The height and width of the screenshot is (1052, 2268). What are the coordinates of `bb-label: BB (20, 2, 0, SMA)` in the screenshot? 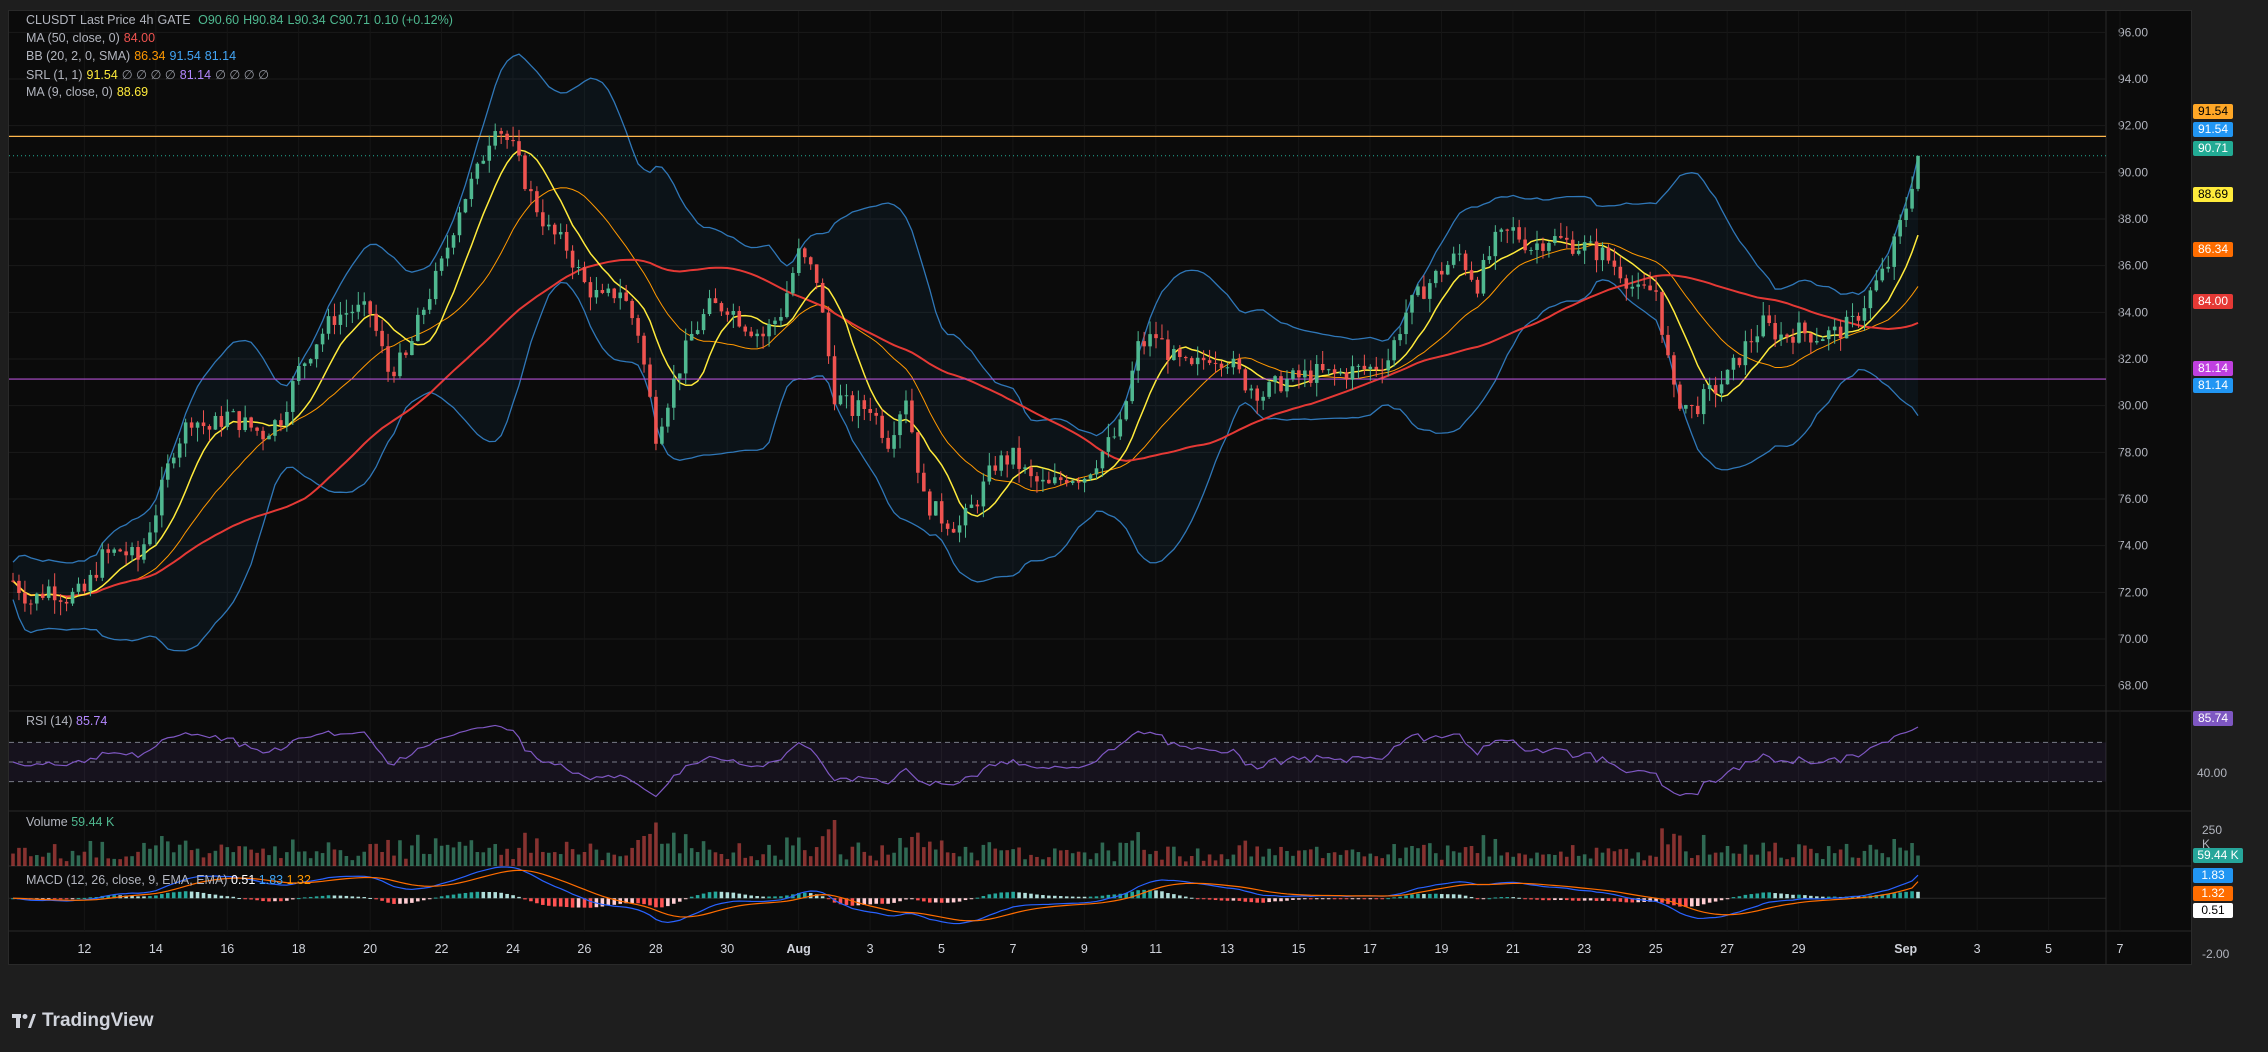 It's located at (78, 56).